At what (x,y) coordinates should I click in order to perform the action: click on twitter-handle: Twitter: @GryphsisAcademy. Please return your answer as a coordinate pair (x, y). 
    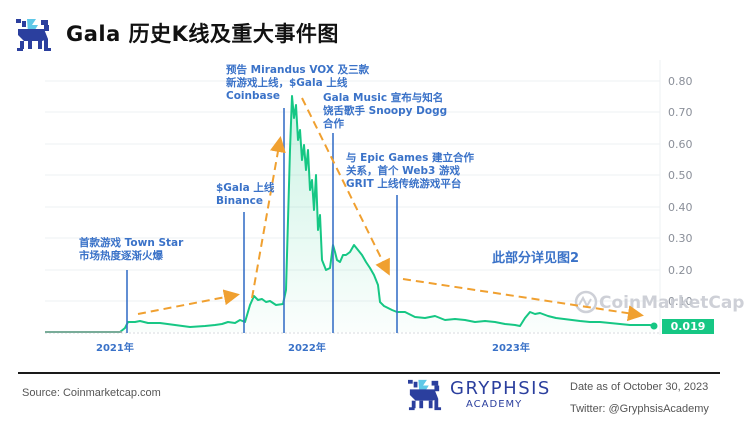
    Looking at the image, I should click on (639, 409).